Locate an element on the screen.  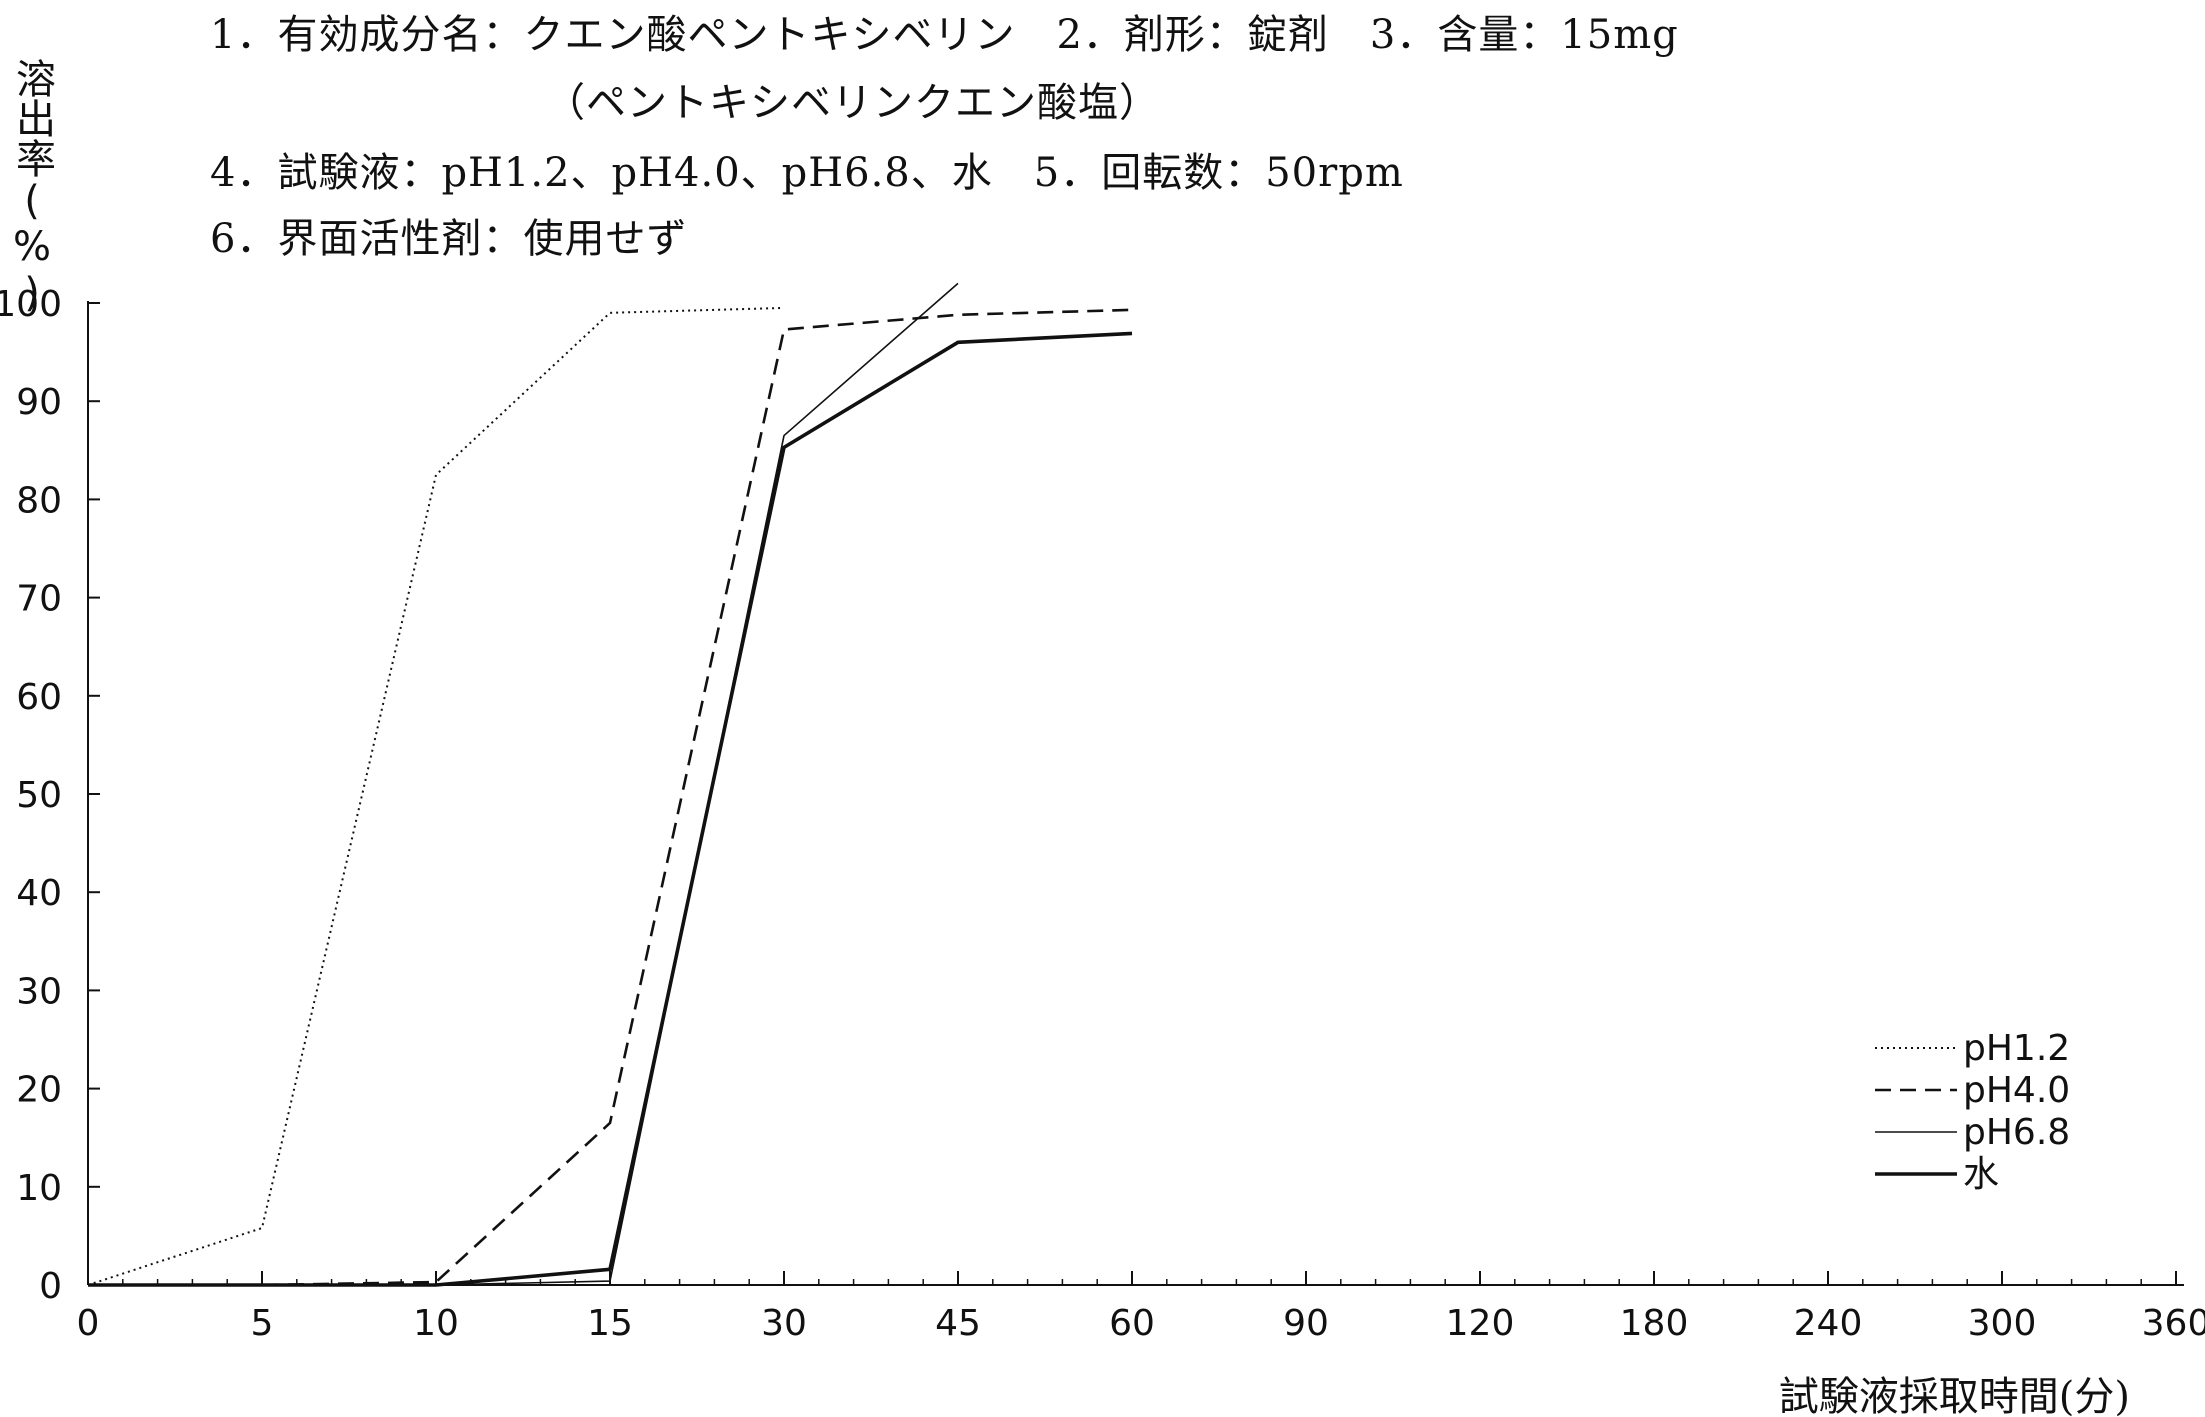
x-tick-label: 90 is located at coordinates (1306, 1323).